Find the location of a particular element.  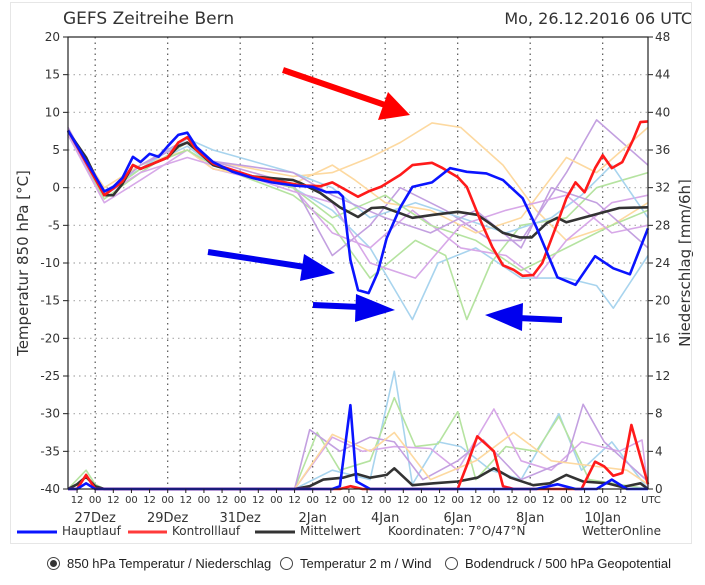

y2-tick-label: 24 is located at coordinates (662, 263).